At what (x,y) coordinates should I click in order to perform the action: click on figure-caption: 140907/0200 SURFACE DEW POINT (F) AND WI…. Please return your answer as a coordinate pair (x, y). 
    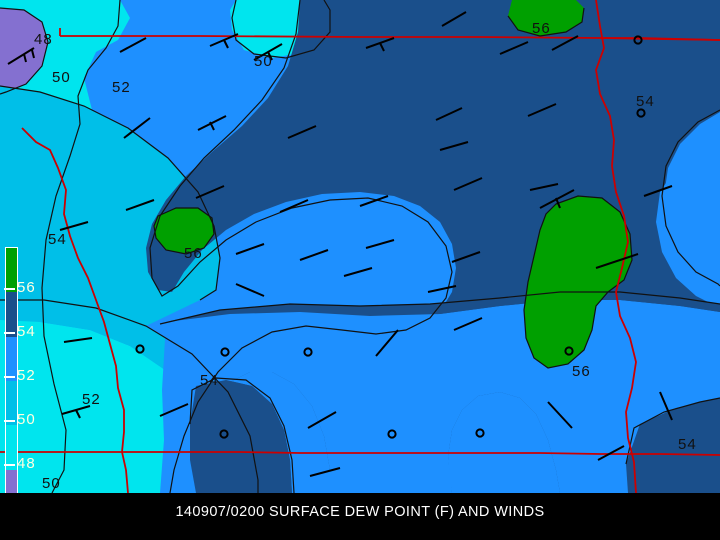
    Looking at the image, I should click on (360, 516).